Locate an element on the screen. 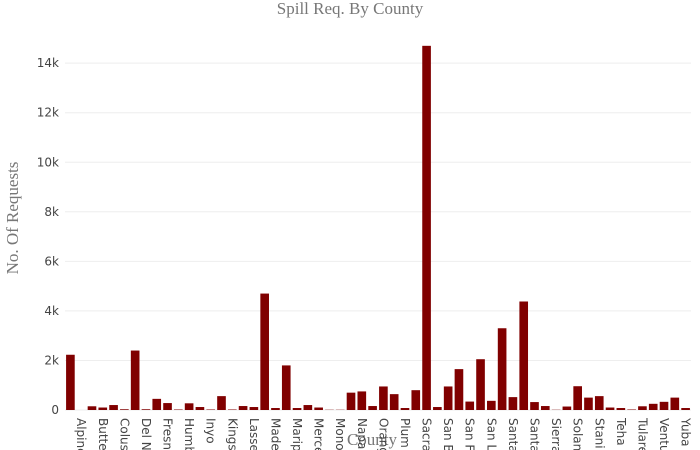  x-tick-label: Made is located at coordinates (275, 434).